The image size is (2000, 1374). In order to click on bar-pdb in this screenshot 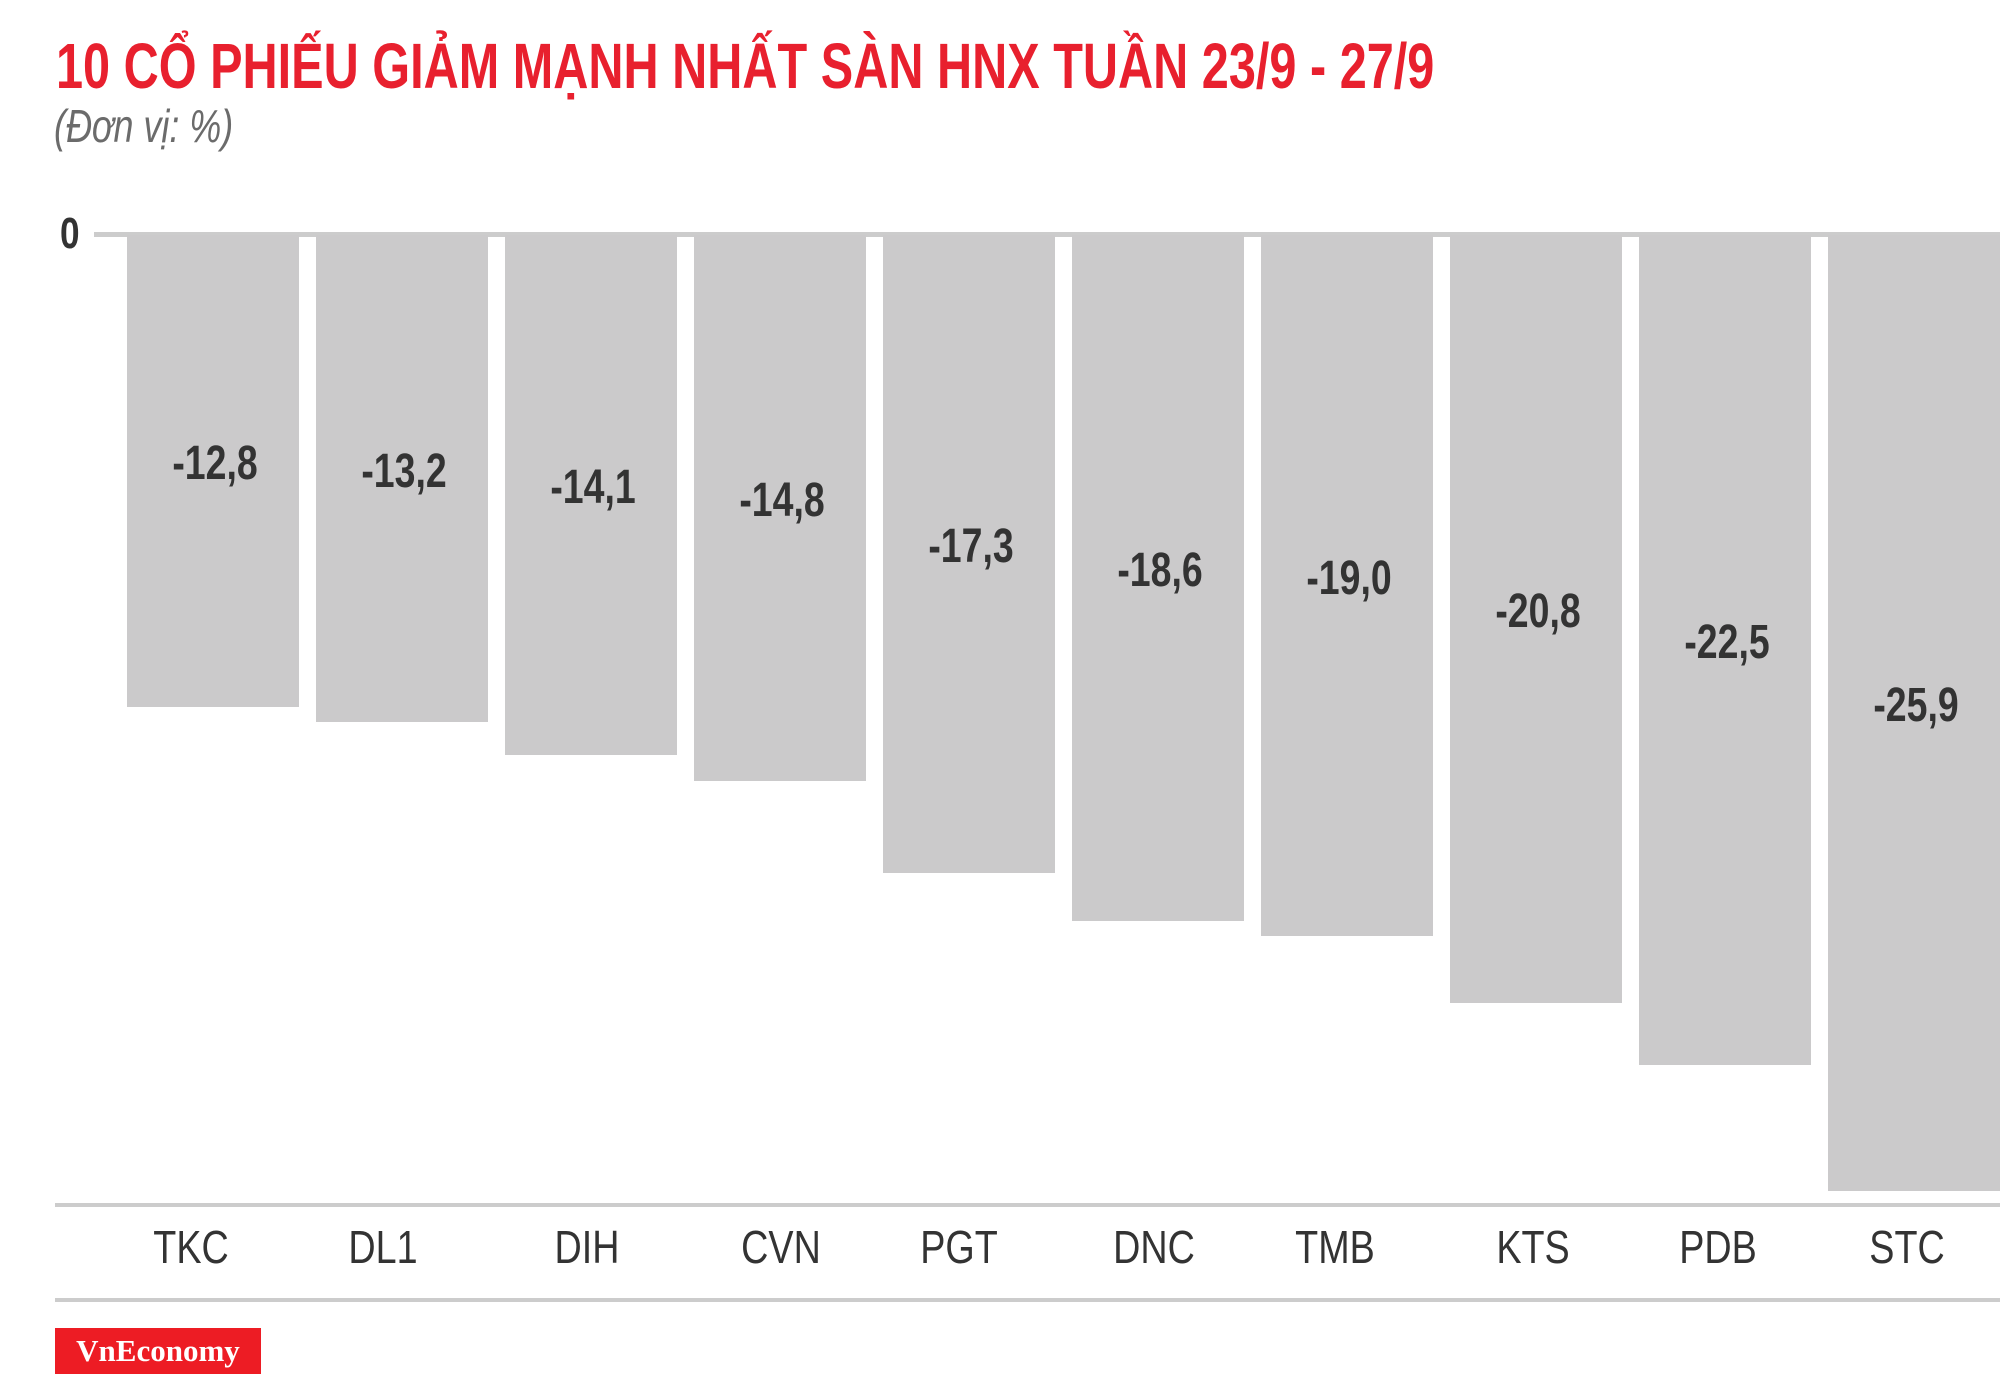, I will do `click(1725, 650)`.